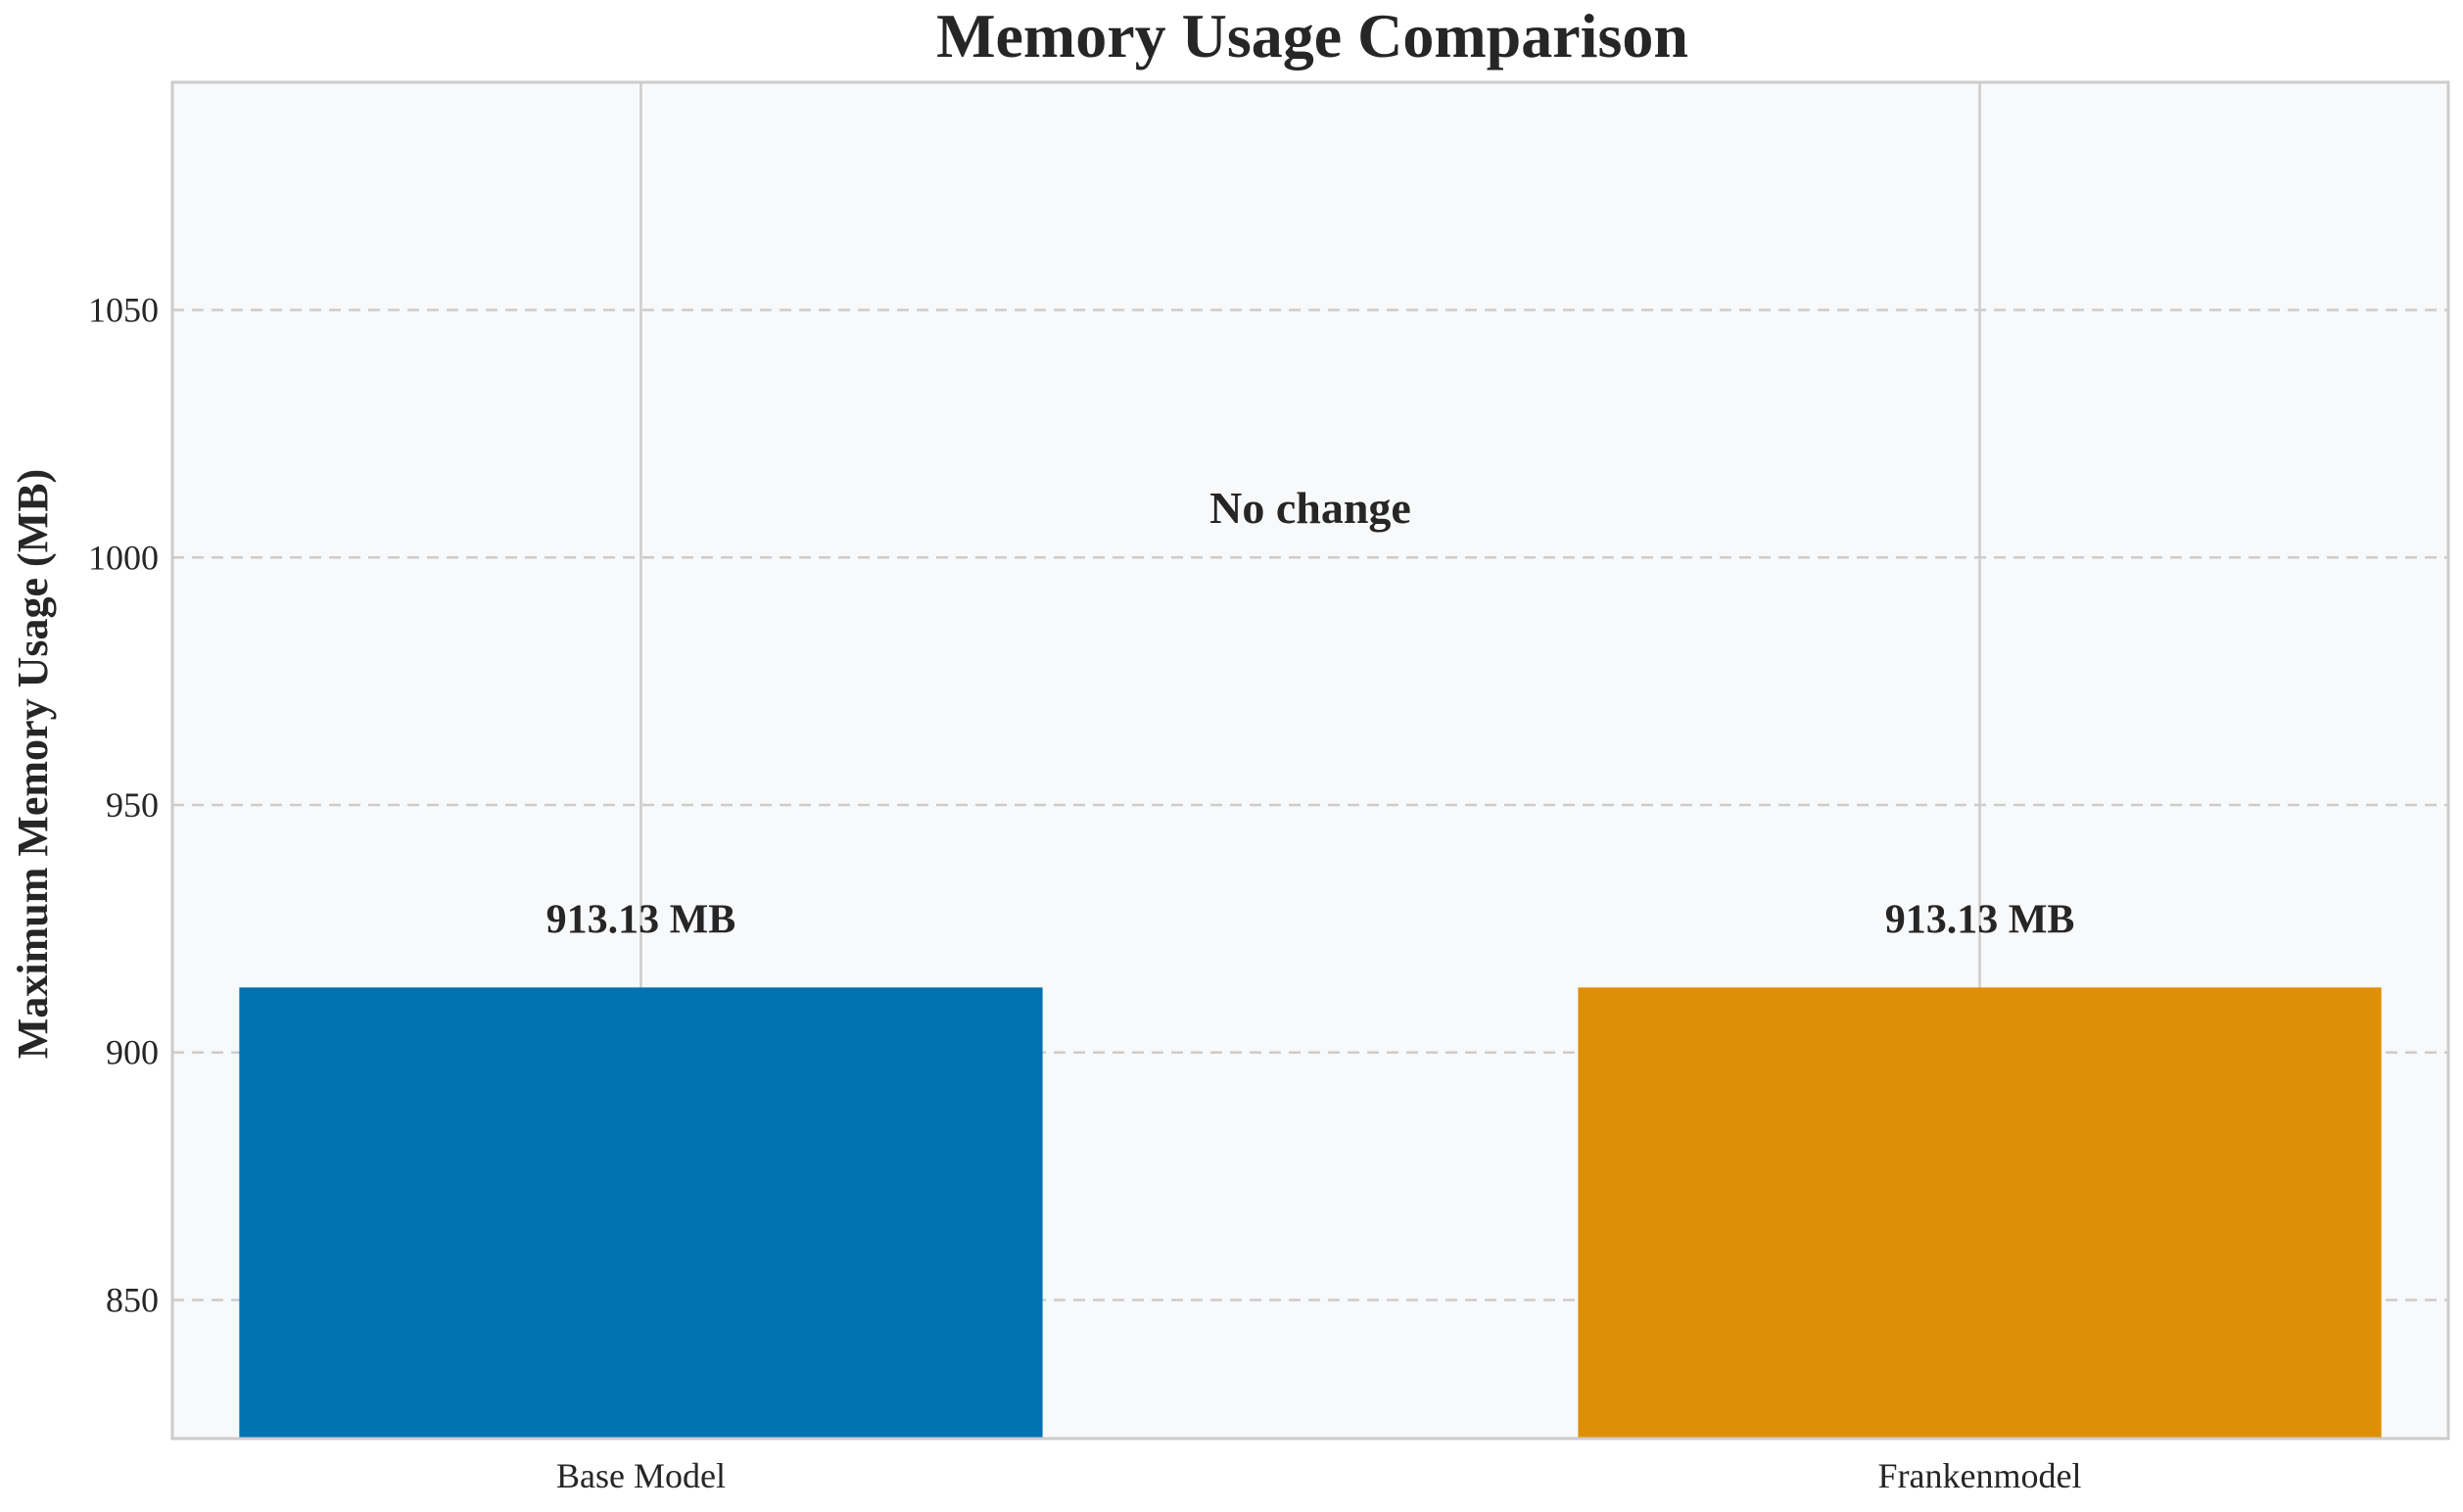 The image size is (2463, 1512). What do you see at coordinates (132, 1299) in the screenshot?
I see `y-tick-label: 850` at bounding box center [132, 1299].